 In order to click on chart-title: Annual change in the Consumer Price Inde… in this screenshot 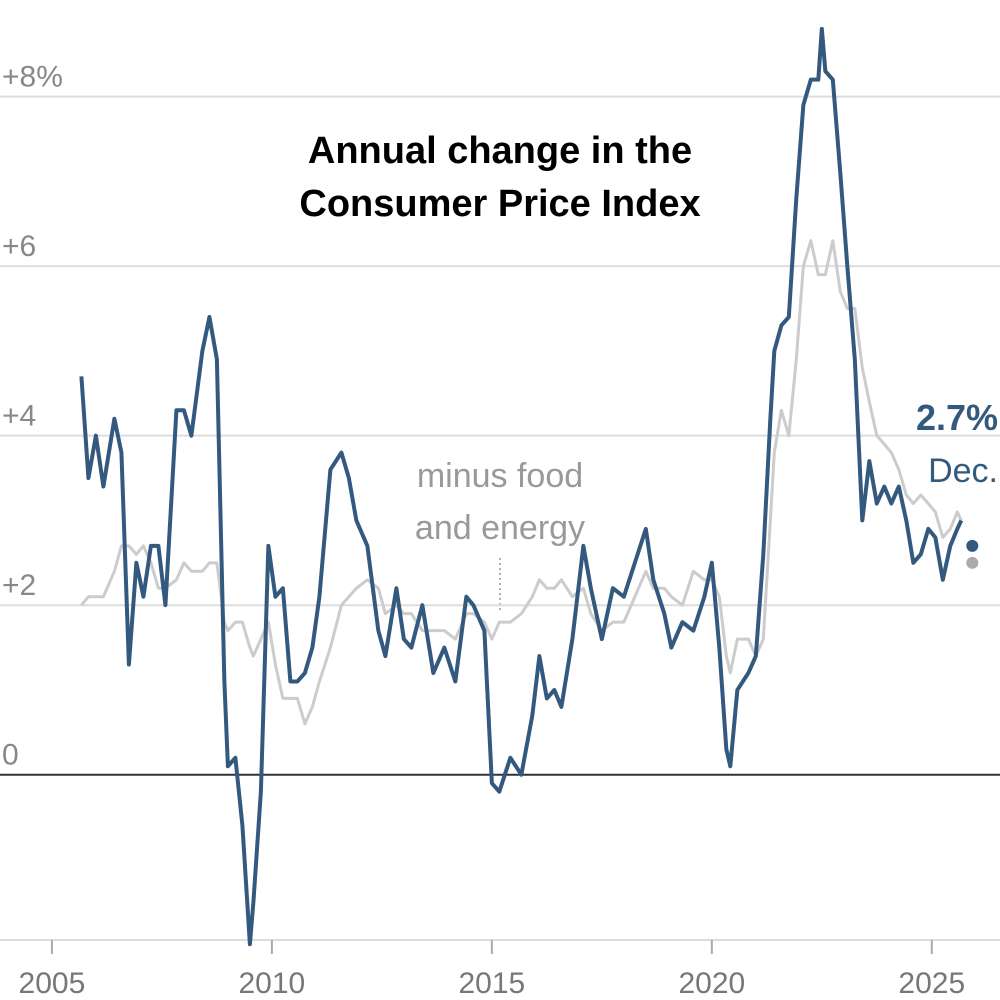, I will do `click(500, 177)`.